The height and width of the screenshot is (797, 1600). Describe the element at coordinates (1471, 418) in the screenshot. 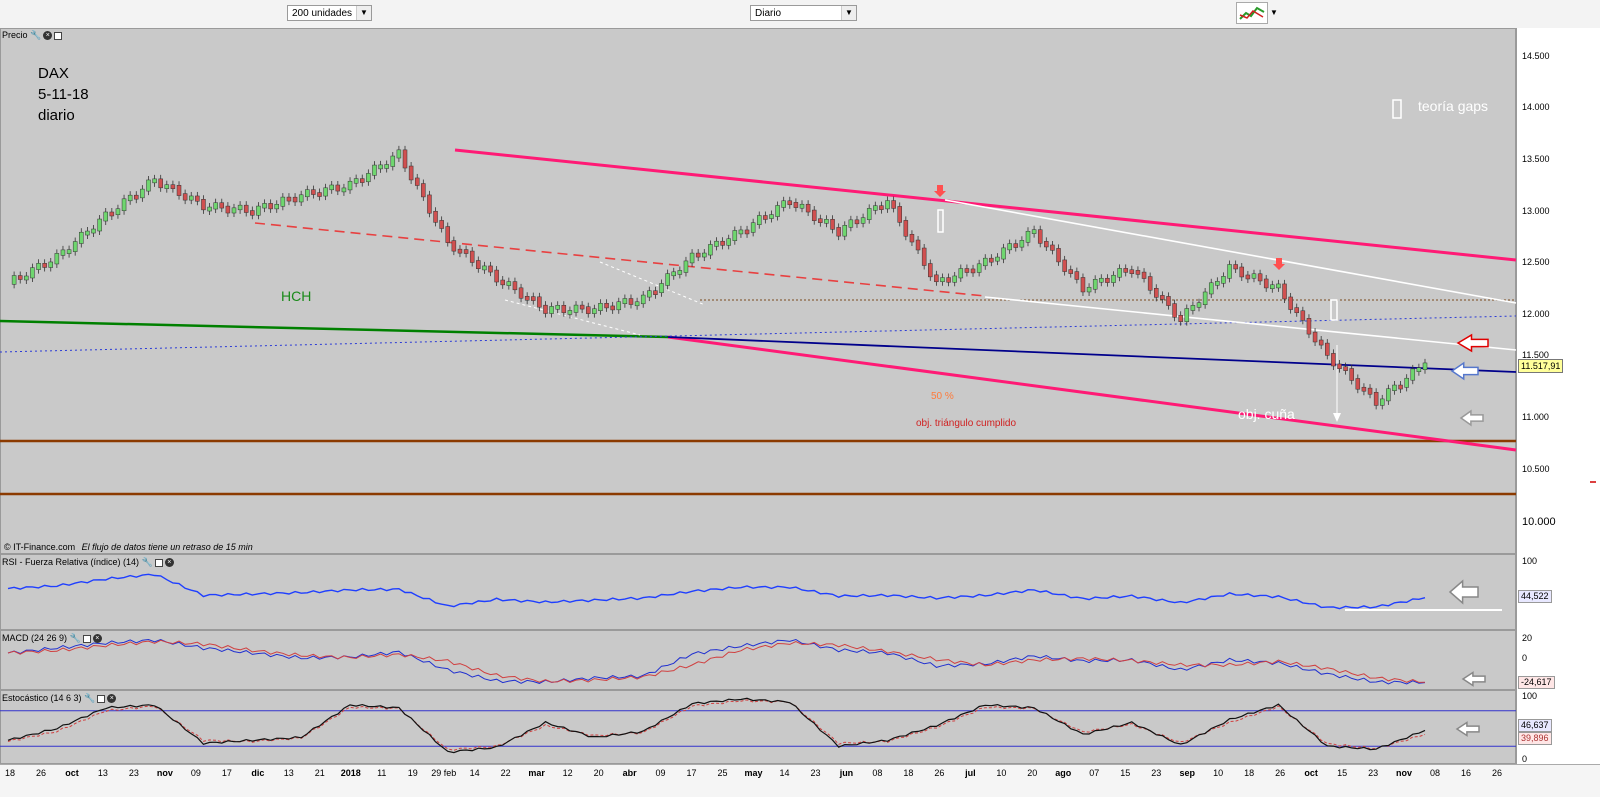

I see `channel-arrow-icon` at that location.